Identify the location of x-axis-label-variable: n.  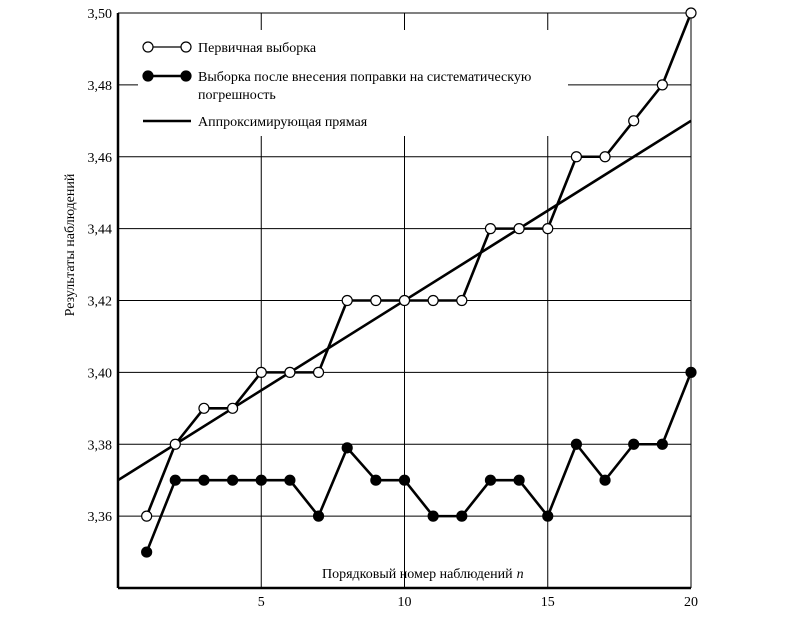
(520, 574).